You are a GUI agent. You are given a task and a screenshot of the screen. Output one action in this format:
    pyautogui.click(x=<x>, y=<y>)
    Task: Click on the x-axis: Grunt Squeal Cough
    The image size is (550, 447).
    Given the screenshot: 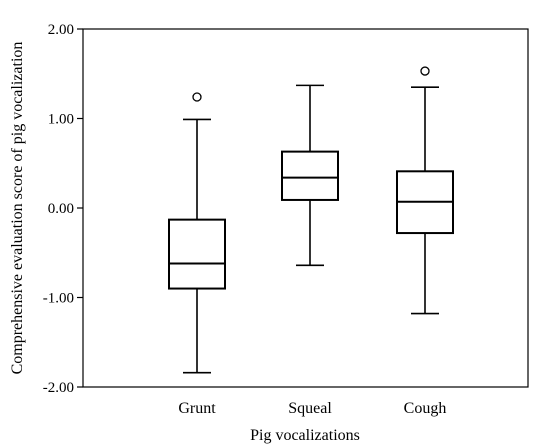 What is the action you would take?
    pyautogui.click(x=312, y=408)
    